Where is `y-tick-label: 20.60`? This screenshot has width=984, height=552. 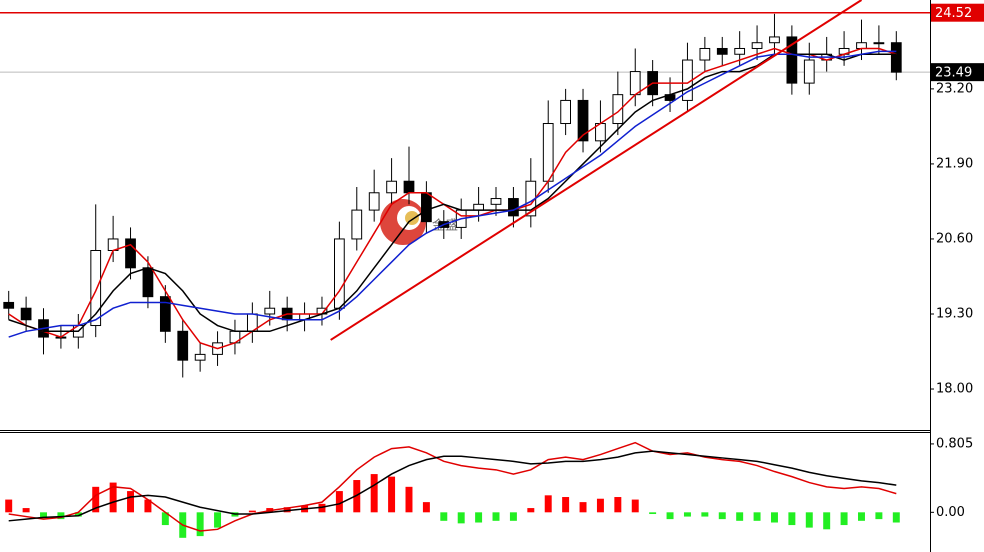 y-tick-label: 20.60 is located at coordinates (954, 238).